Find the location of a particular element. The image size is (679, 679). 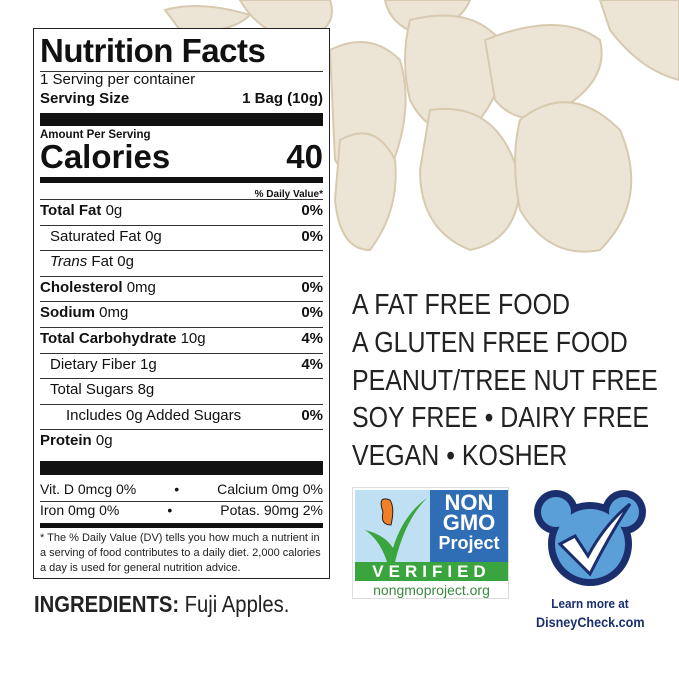

serving-size-value: 1 Bag (10g) is located at coordinates (282, 98).